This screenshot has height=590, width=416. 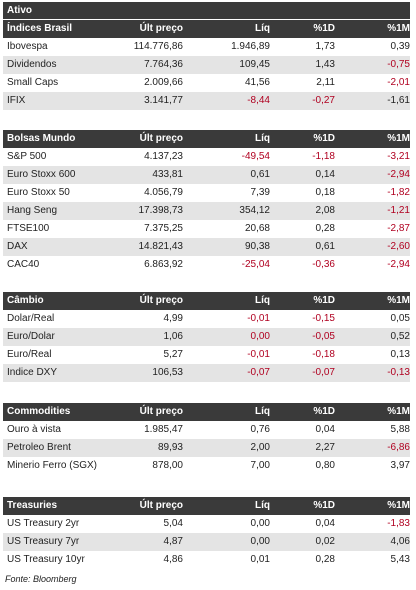 I want to click on value-cell: -1,83, so click(x=398, y=523).